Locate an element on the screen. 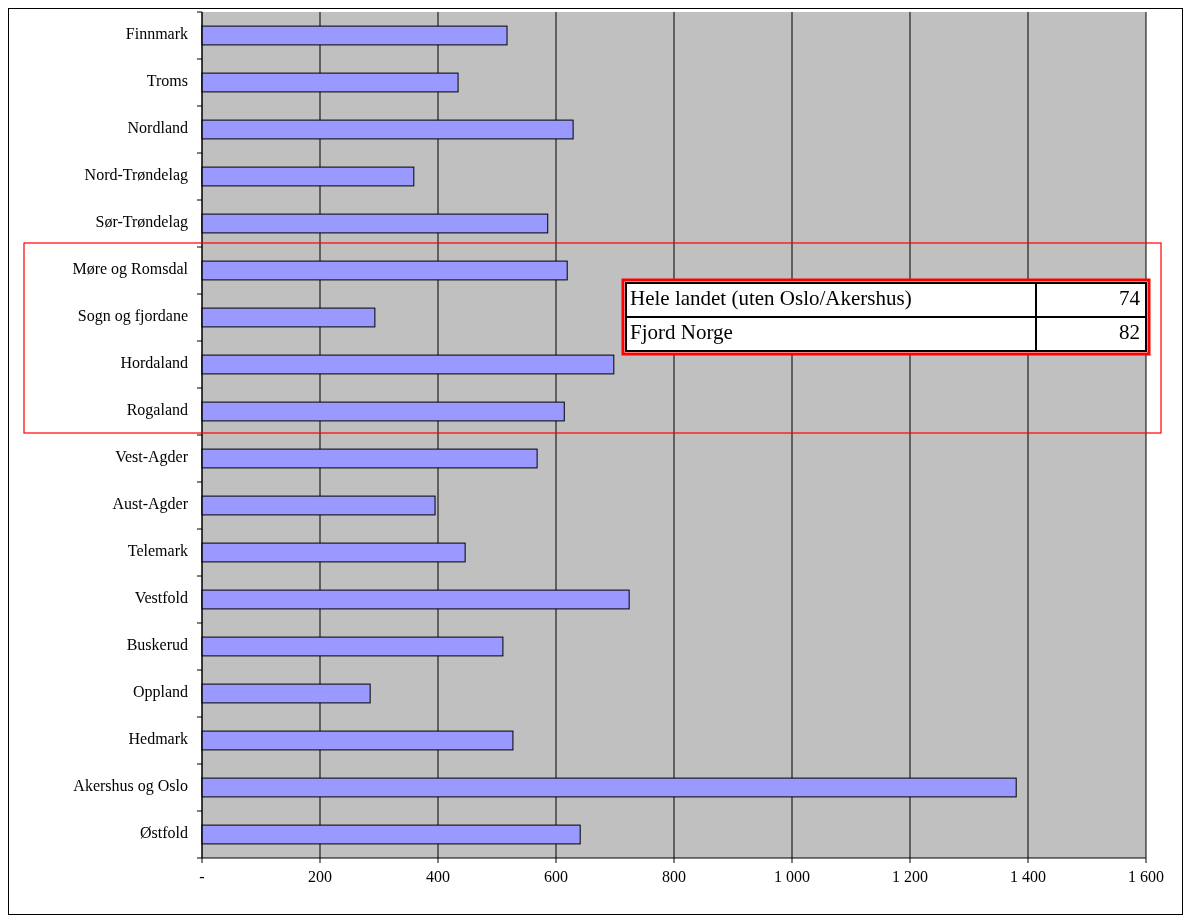 Image resolution: width=1191 pixels, height=923 pixels. y-tick-label: Akershus og Oslo is located at coordinates (130, 786).